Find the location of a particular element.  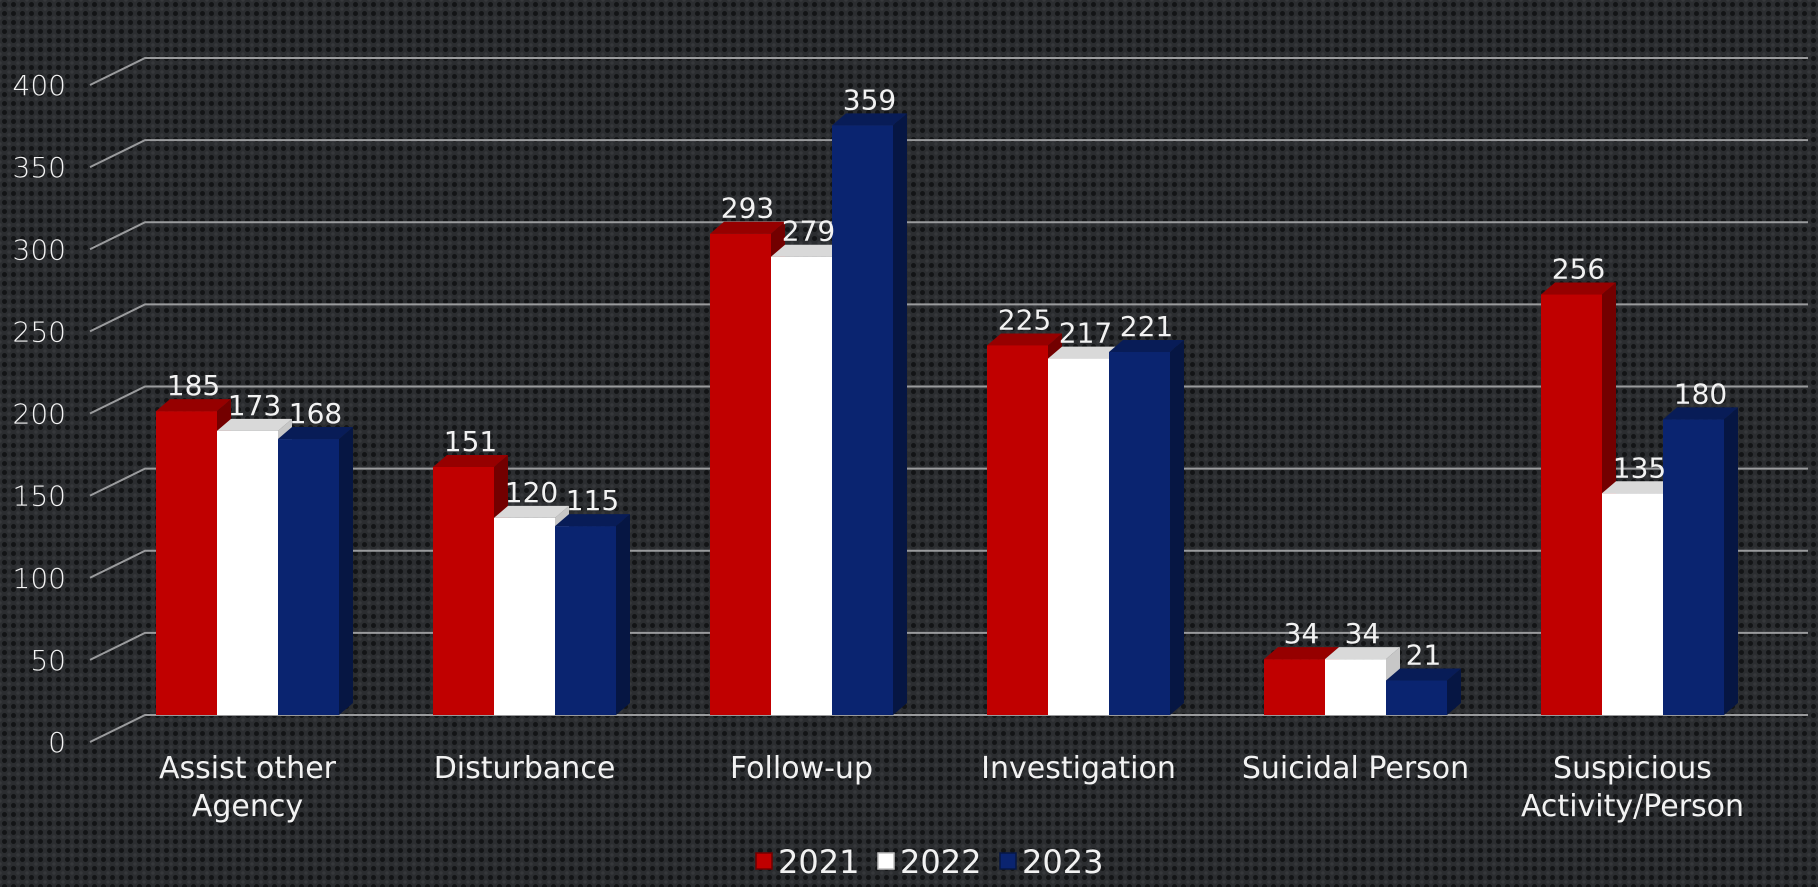

y-axis: 0 50 100 150 200 250 300 350 400 is located at coordinates (39, 414).